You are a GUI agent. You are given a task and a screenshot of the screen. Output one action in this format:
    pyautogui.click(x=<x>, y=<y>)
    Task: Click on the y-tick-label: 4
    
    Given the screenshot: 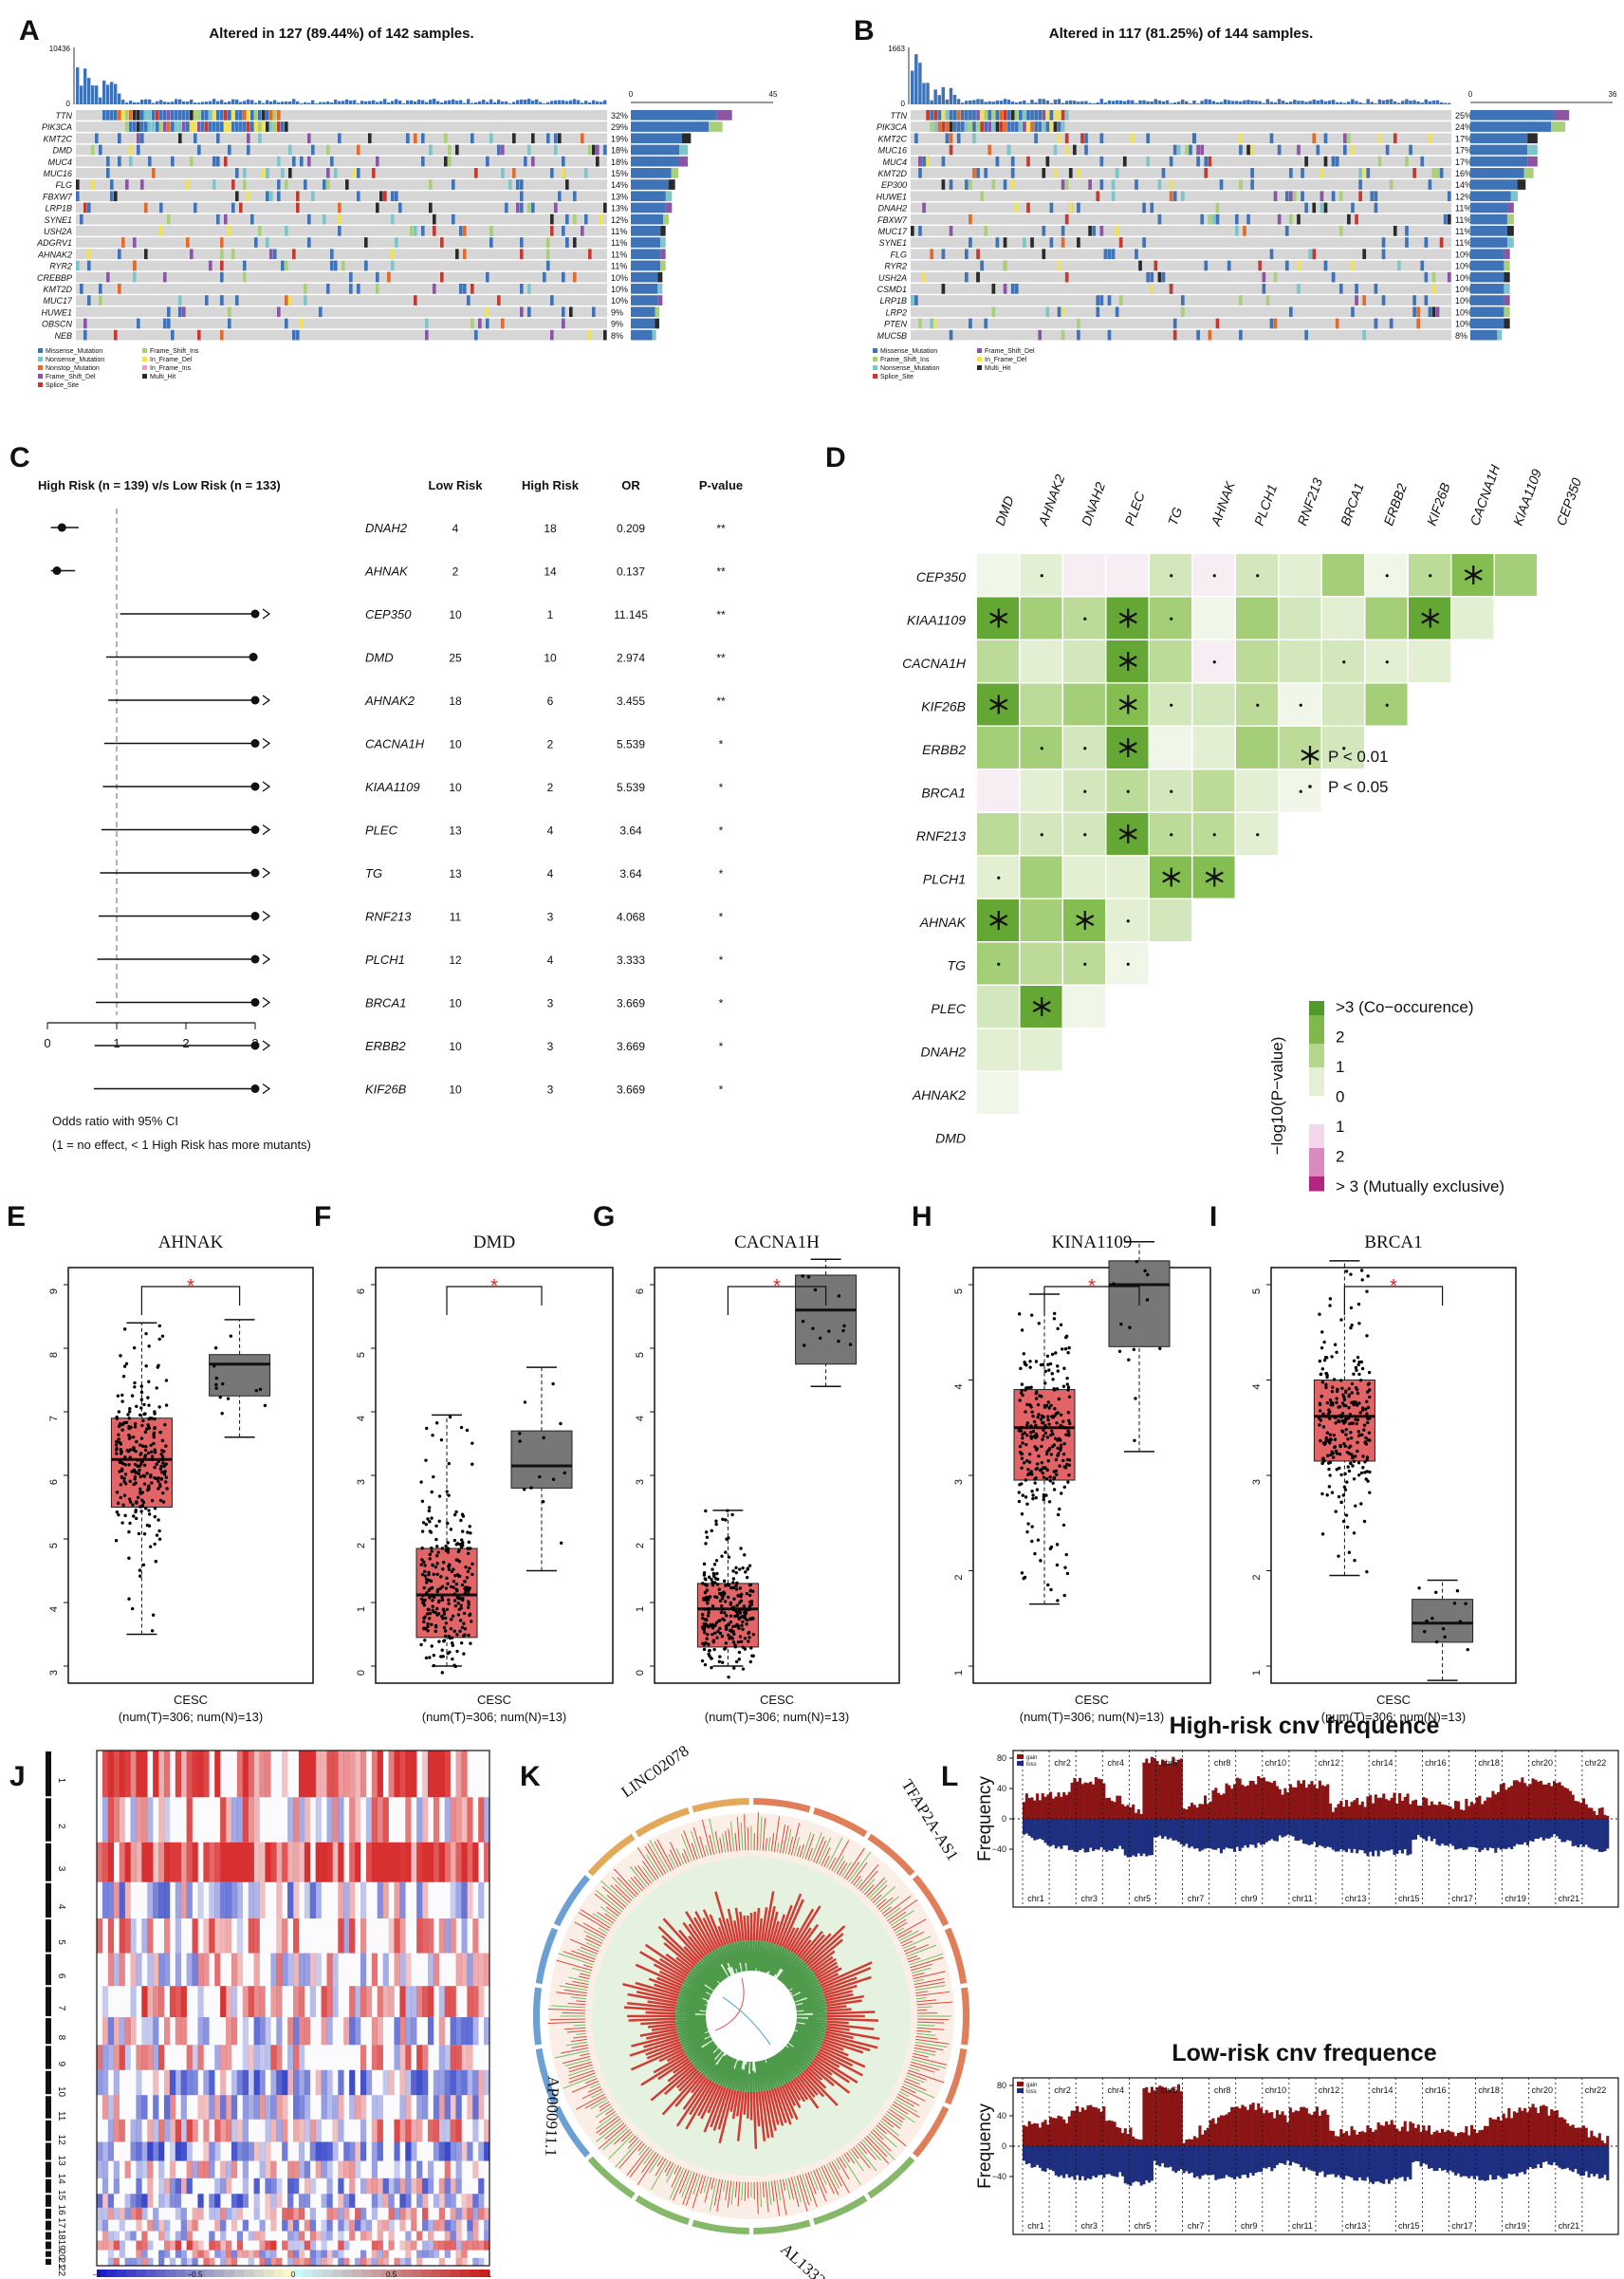 What is the action you would take?
    pyautogui.click(x=1257, y=1387)
    